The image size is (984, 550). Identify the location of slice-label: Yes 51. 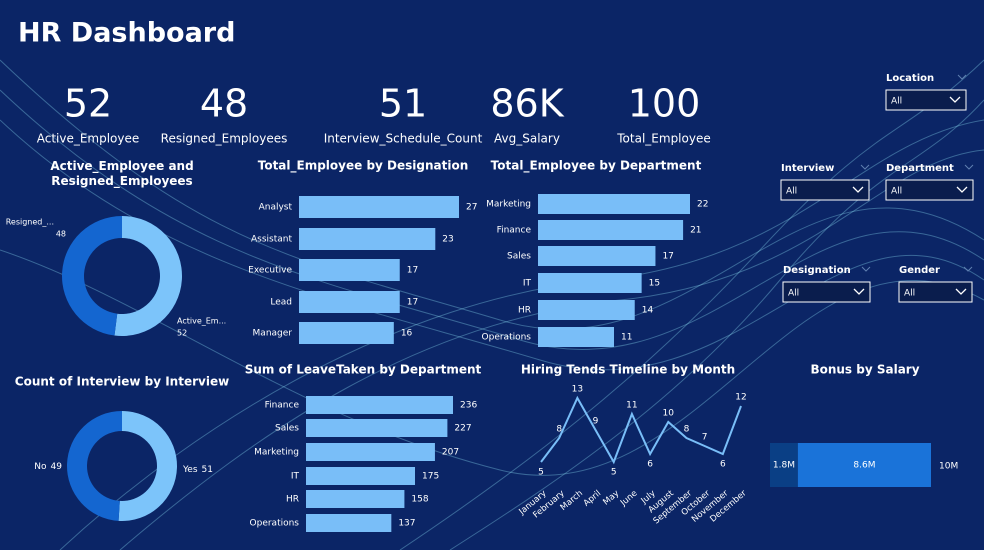
(197, 470).